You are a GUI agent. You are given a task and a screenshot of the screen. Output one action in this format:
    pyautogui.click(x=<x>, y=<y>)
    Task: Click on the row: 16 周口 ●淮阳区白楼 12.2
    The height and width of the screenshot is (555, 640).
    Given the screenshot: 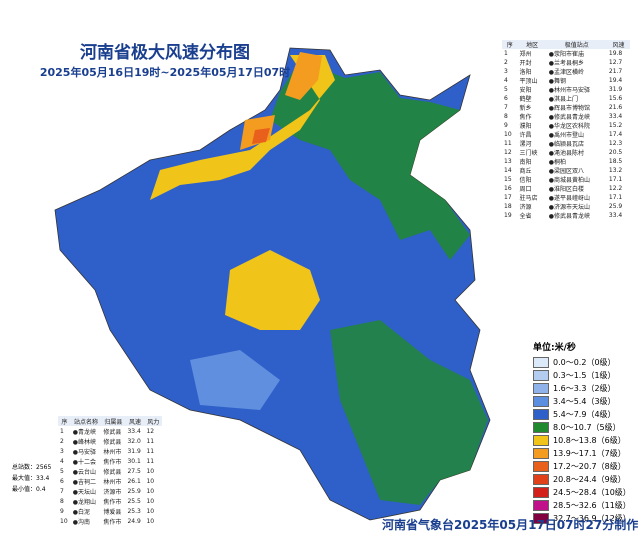 What is the action you would take?
    pyautogui.click(x=566, y=188)
    